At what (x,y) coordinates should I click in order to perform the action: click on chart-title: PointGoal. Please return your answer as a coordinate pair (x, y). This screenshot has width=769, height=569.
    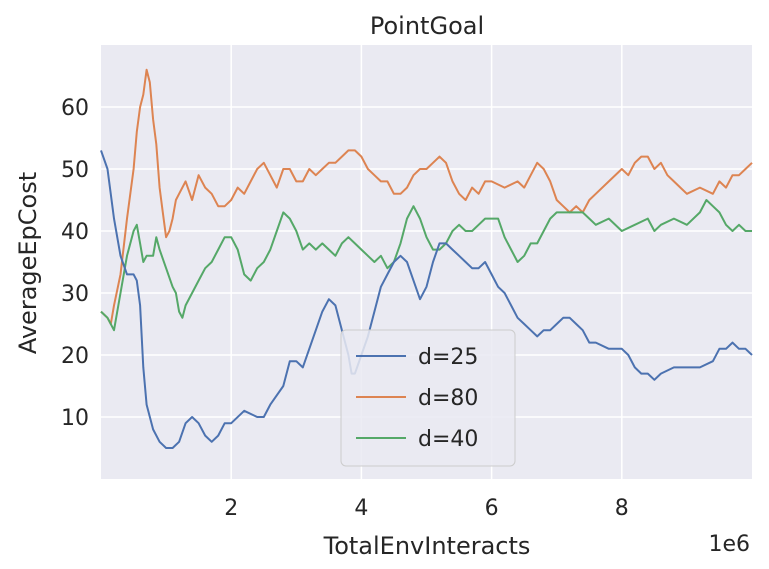
    Looking at the image, I should click on (427, 26).